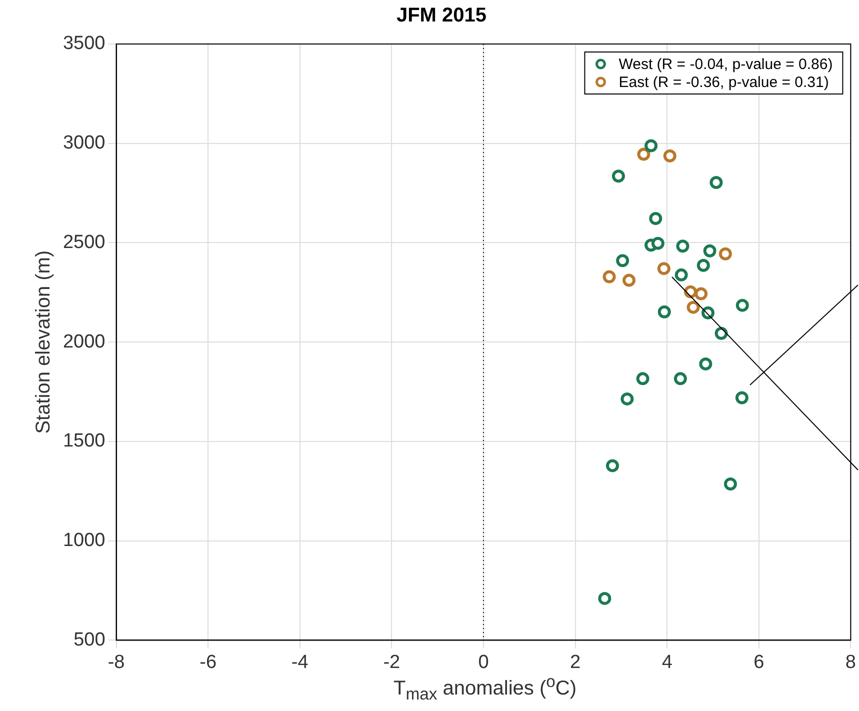 This screenshot has width=859, height=711. I want to click on x-tick-label: -8, so click(116, 662).